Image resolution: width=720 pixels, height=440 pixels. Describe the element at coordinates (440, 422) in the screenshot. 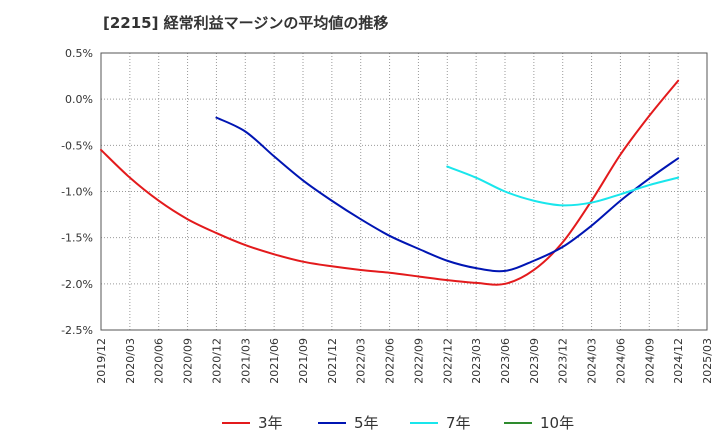

I see `legend-item: 7年` at that location.